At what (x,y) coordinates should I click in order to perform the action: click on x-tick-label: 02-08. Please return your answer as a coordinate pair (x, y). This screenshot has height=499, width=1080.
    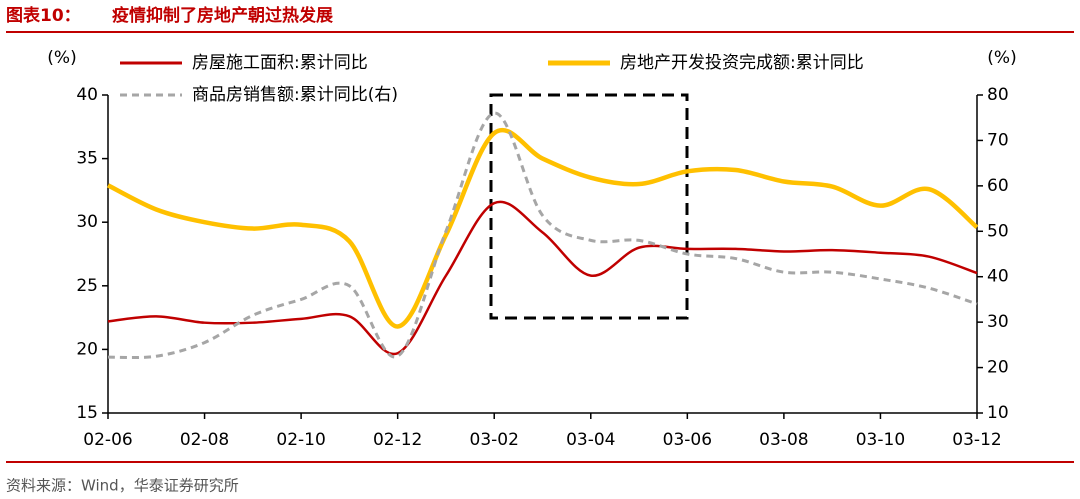
    Looking at the image, I should click on (204, 440).